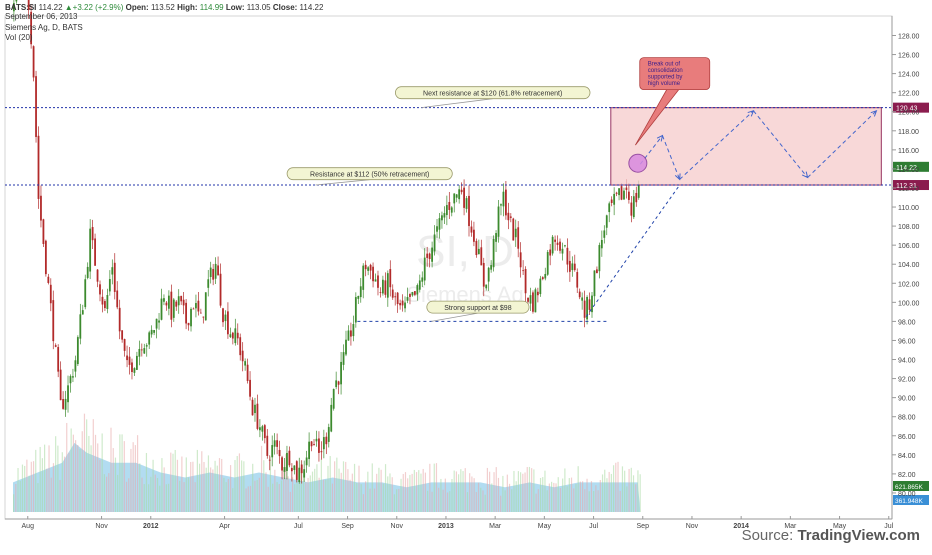  Describe the element at coordinates (909, 246) in the screenshot. I see `y-tick-label: 106.00` at that location.